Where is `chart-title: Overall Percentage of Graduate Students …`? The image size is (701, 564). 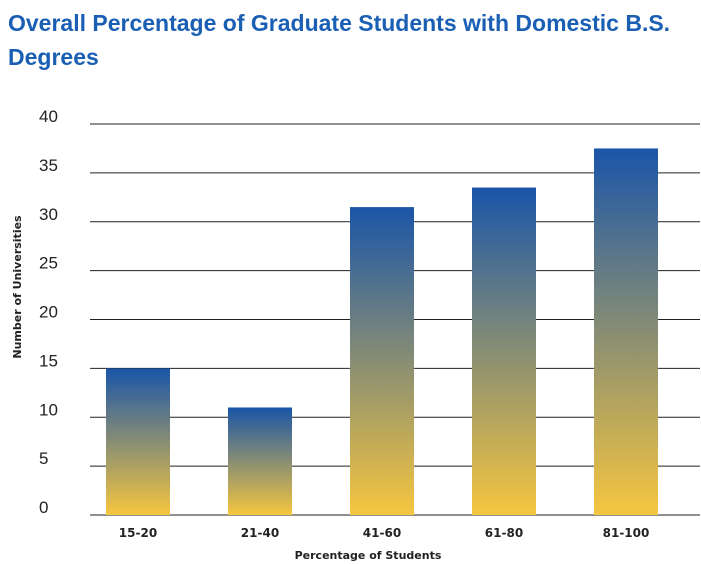 chart-title: Overall Percentage of Graduate Students … is located at coordinates (339, 40).